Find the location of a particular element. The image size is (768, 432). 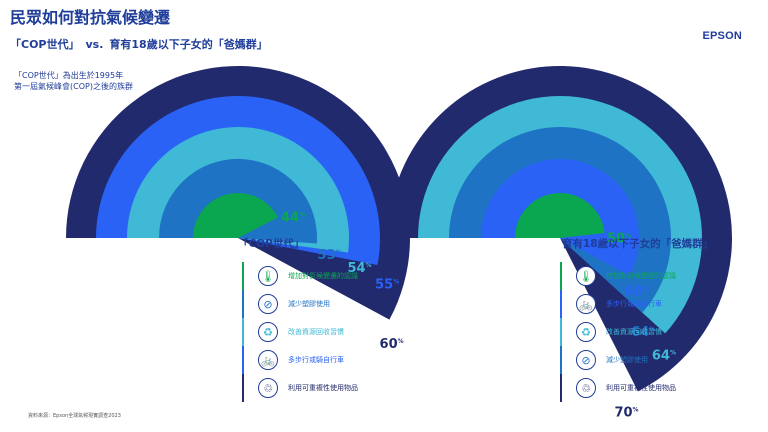

definition-line-2: 第一屆氣候峰會(COP)之後的族群 is located at coordinates (73, 86).